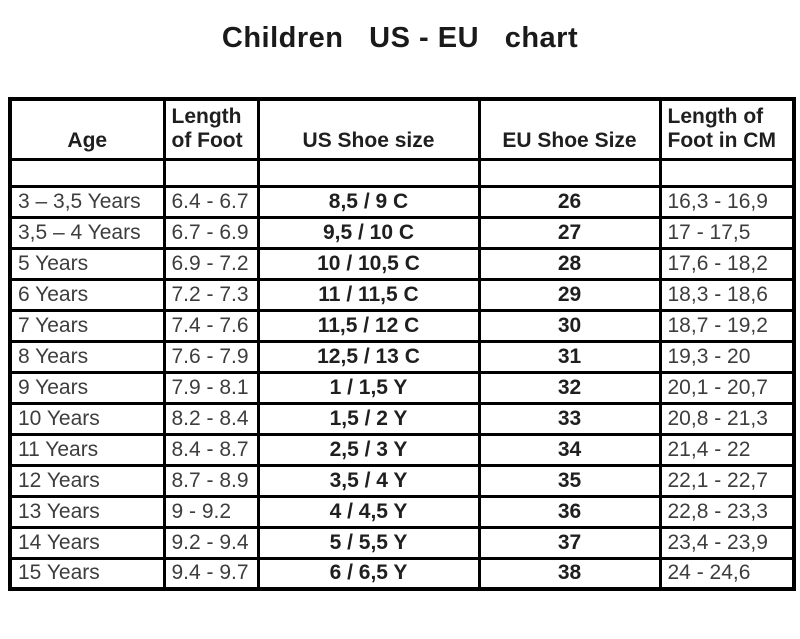 The image size is (800, 639). What do you see at coordinates (569, 201) in the screenshot?
I see `cell-eu-shoe-size: 26` at bounding box center [569, 201].